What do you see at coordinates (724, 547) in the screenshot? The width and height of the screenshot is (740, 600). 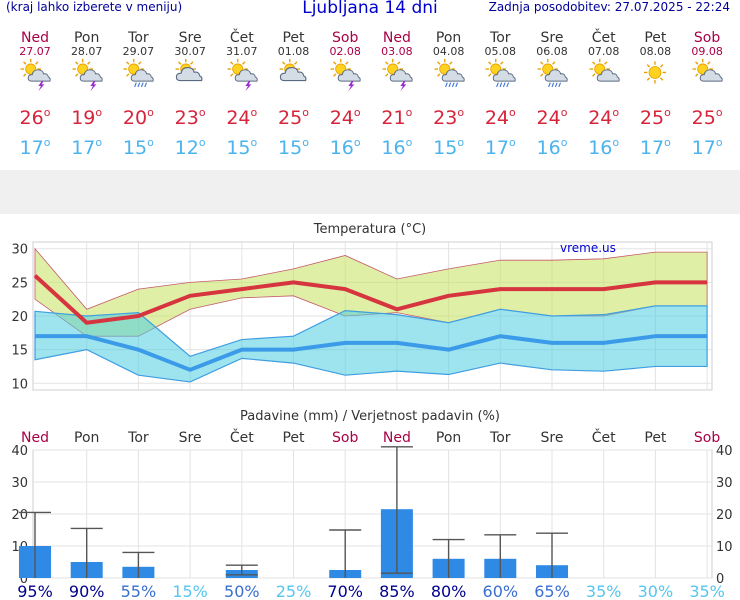 I see `precip-y-tick-right: 10` at bounding box center [724, 547].